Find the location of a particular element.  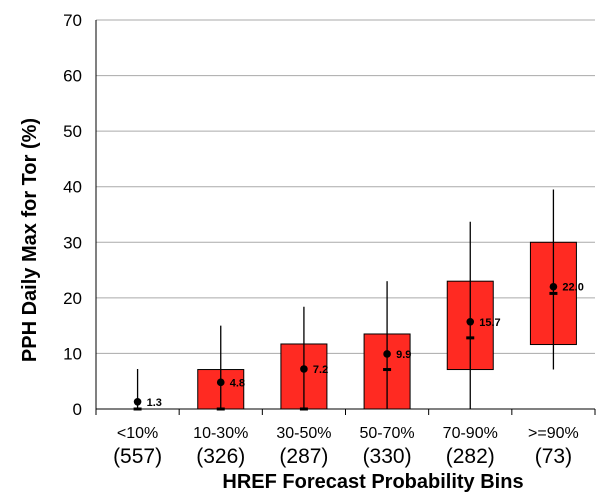

x-axis-title: HREF Forecast Probability Bins is located at coordinates (372, 482).